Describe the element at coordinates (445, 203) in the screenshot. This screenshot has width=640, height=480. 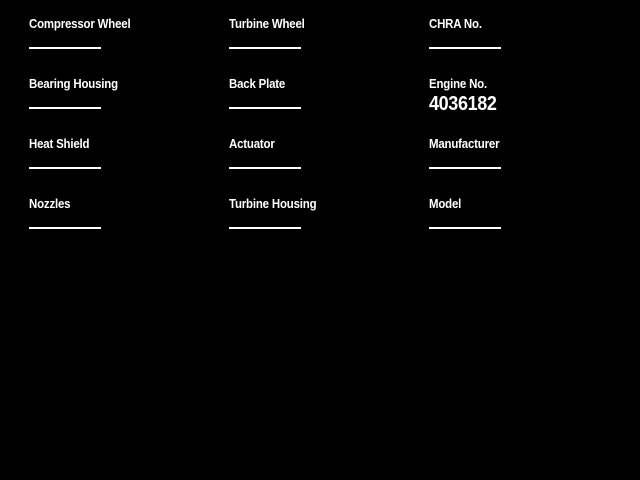
I see `field-label: Model` at that location.